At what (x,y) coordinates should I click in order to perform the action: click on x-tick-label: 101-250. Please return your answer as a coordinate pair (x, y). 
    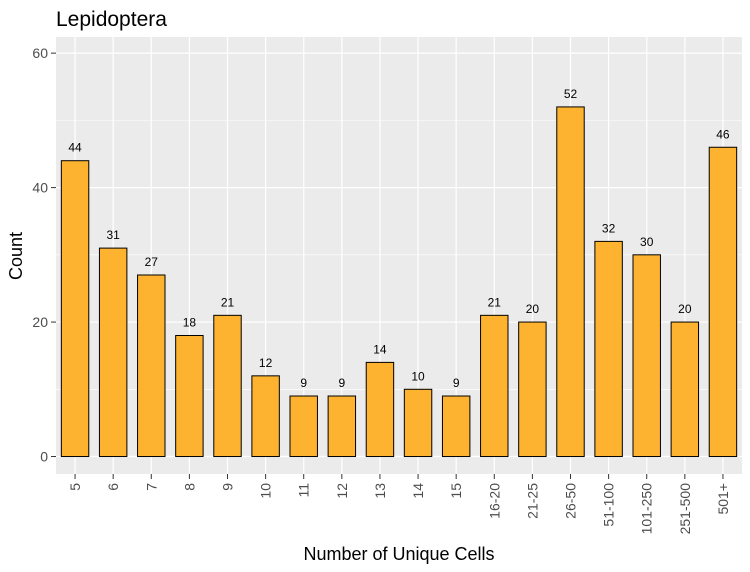
    Looking at the image, I should click on (647, 509).